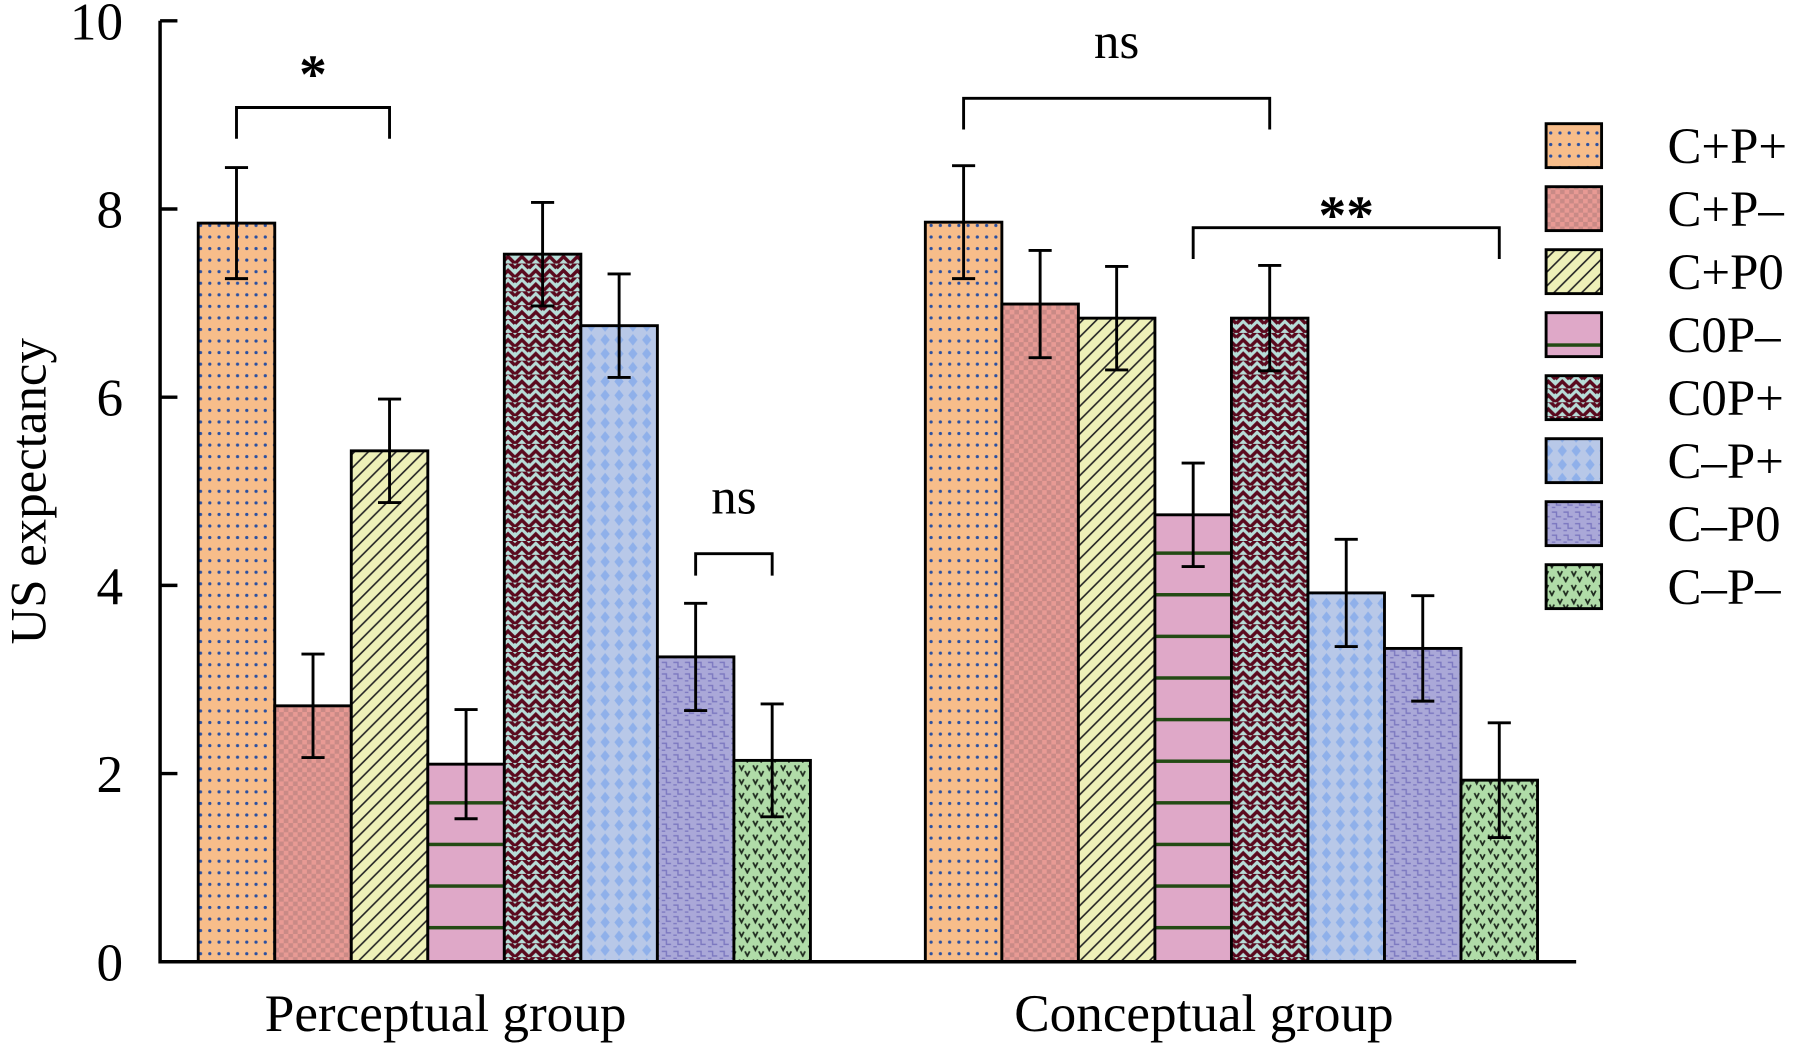 This screenshot has width=1816, height=1045. What do you see at coordinates (1662, 525) in the screenshot?
I see `legend-item: C–P0` at bounding box center [1662, 525].